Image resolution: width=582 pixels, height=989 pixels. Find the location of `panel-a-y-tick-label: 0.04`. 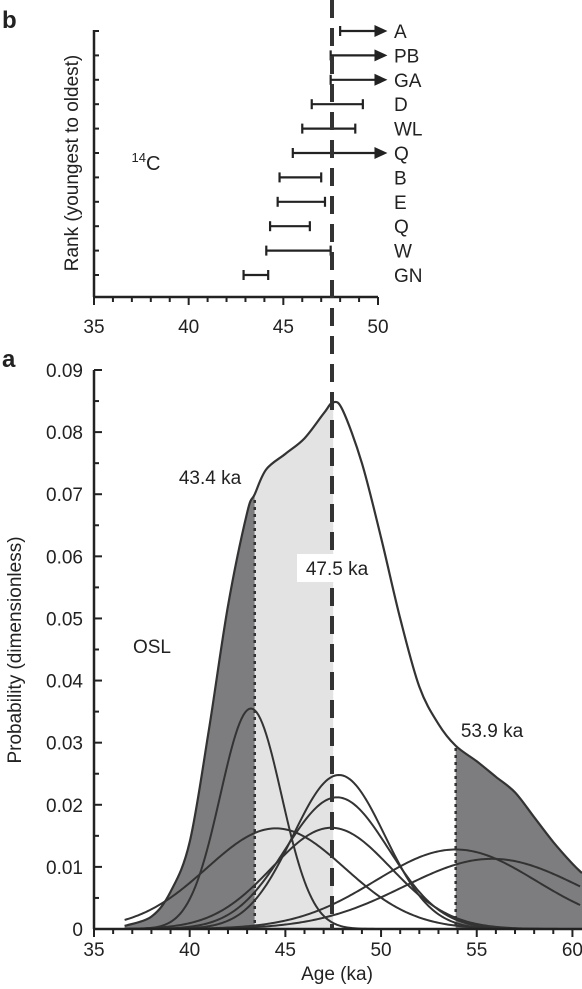

panel-a-y-tick-label: 0.04 is located at coordinates (64, 682).